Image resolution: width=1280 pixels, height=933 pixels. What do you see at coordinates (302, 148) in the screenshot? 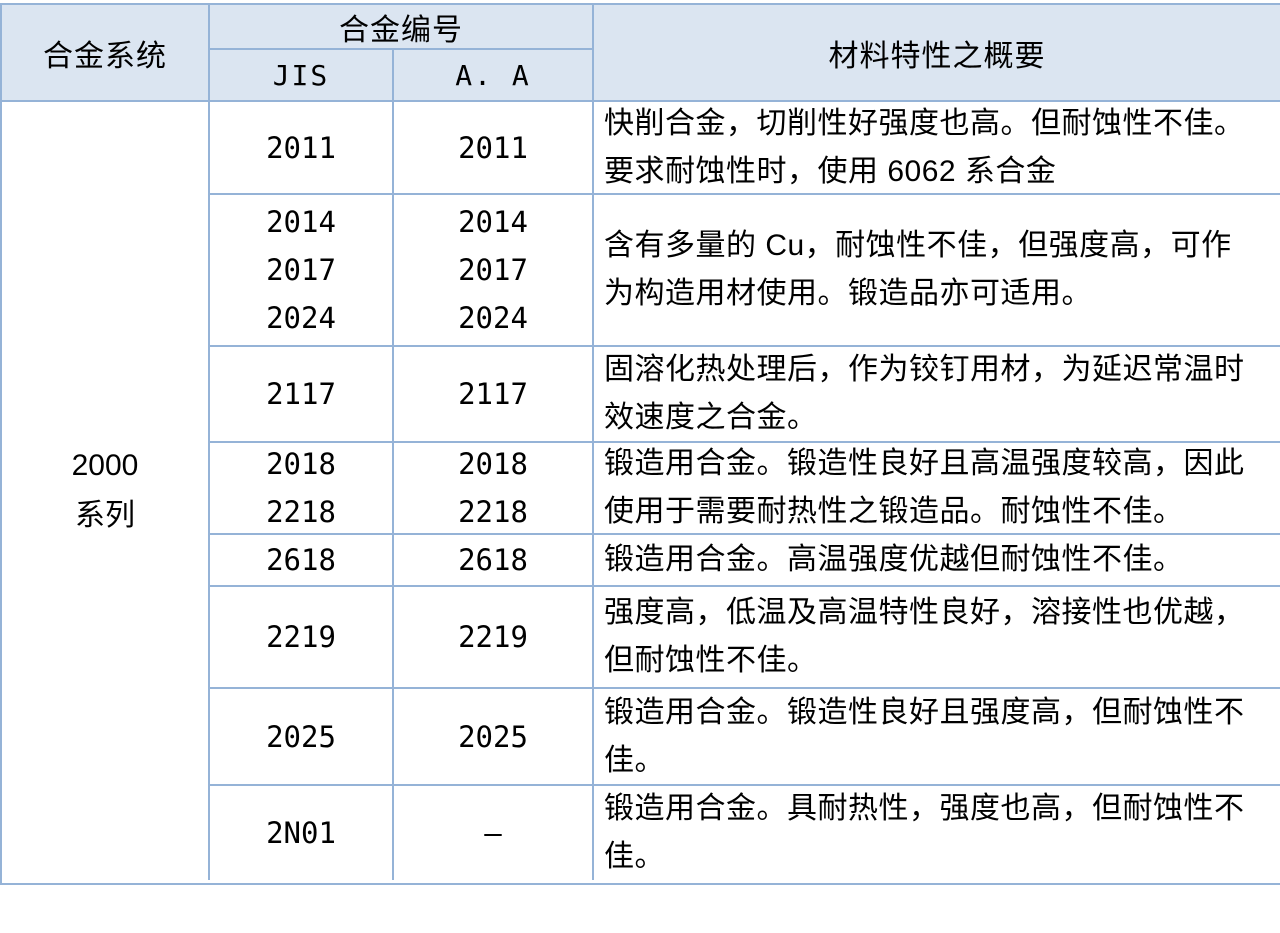
I see `jis-cell-2011: 2011` at bounding box center [302, 148].